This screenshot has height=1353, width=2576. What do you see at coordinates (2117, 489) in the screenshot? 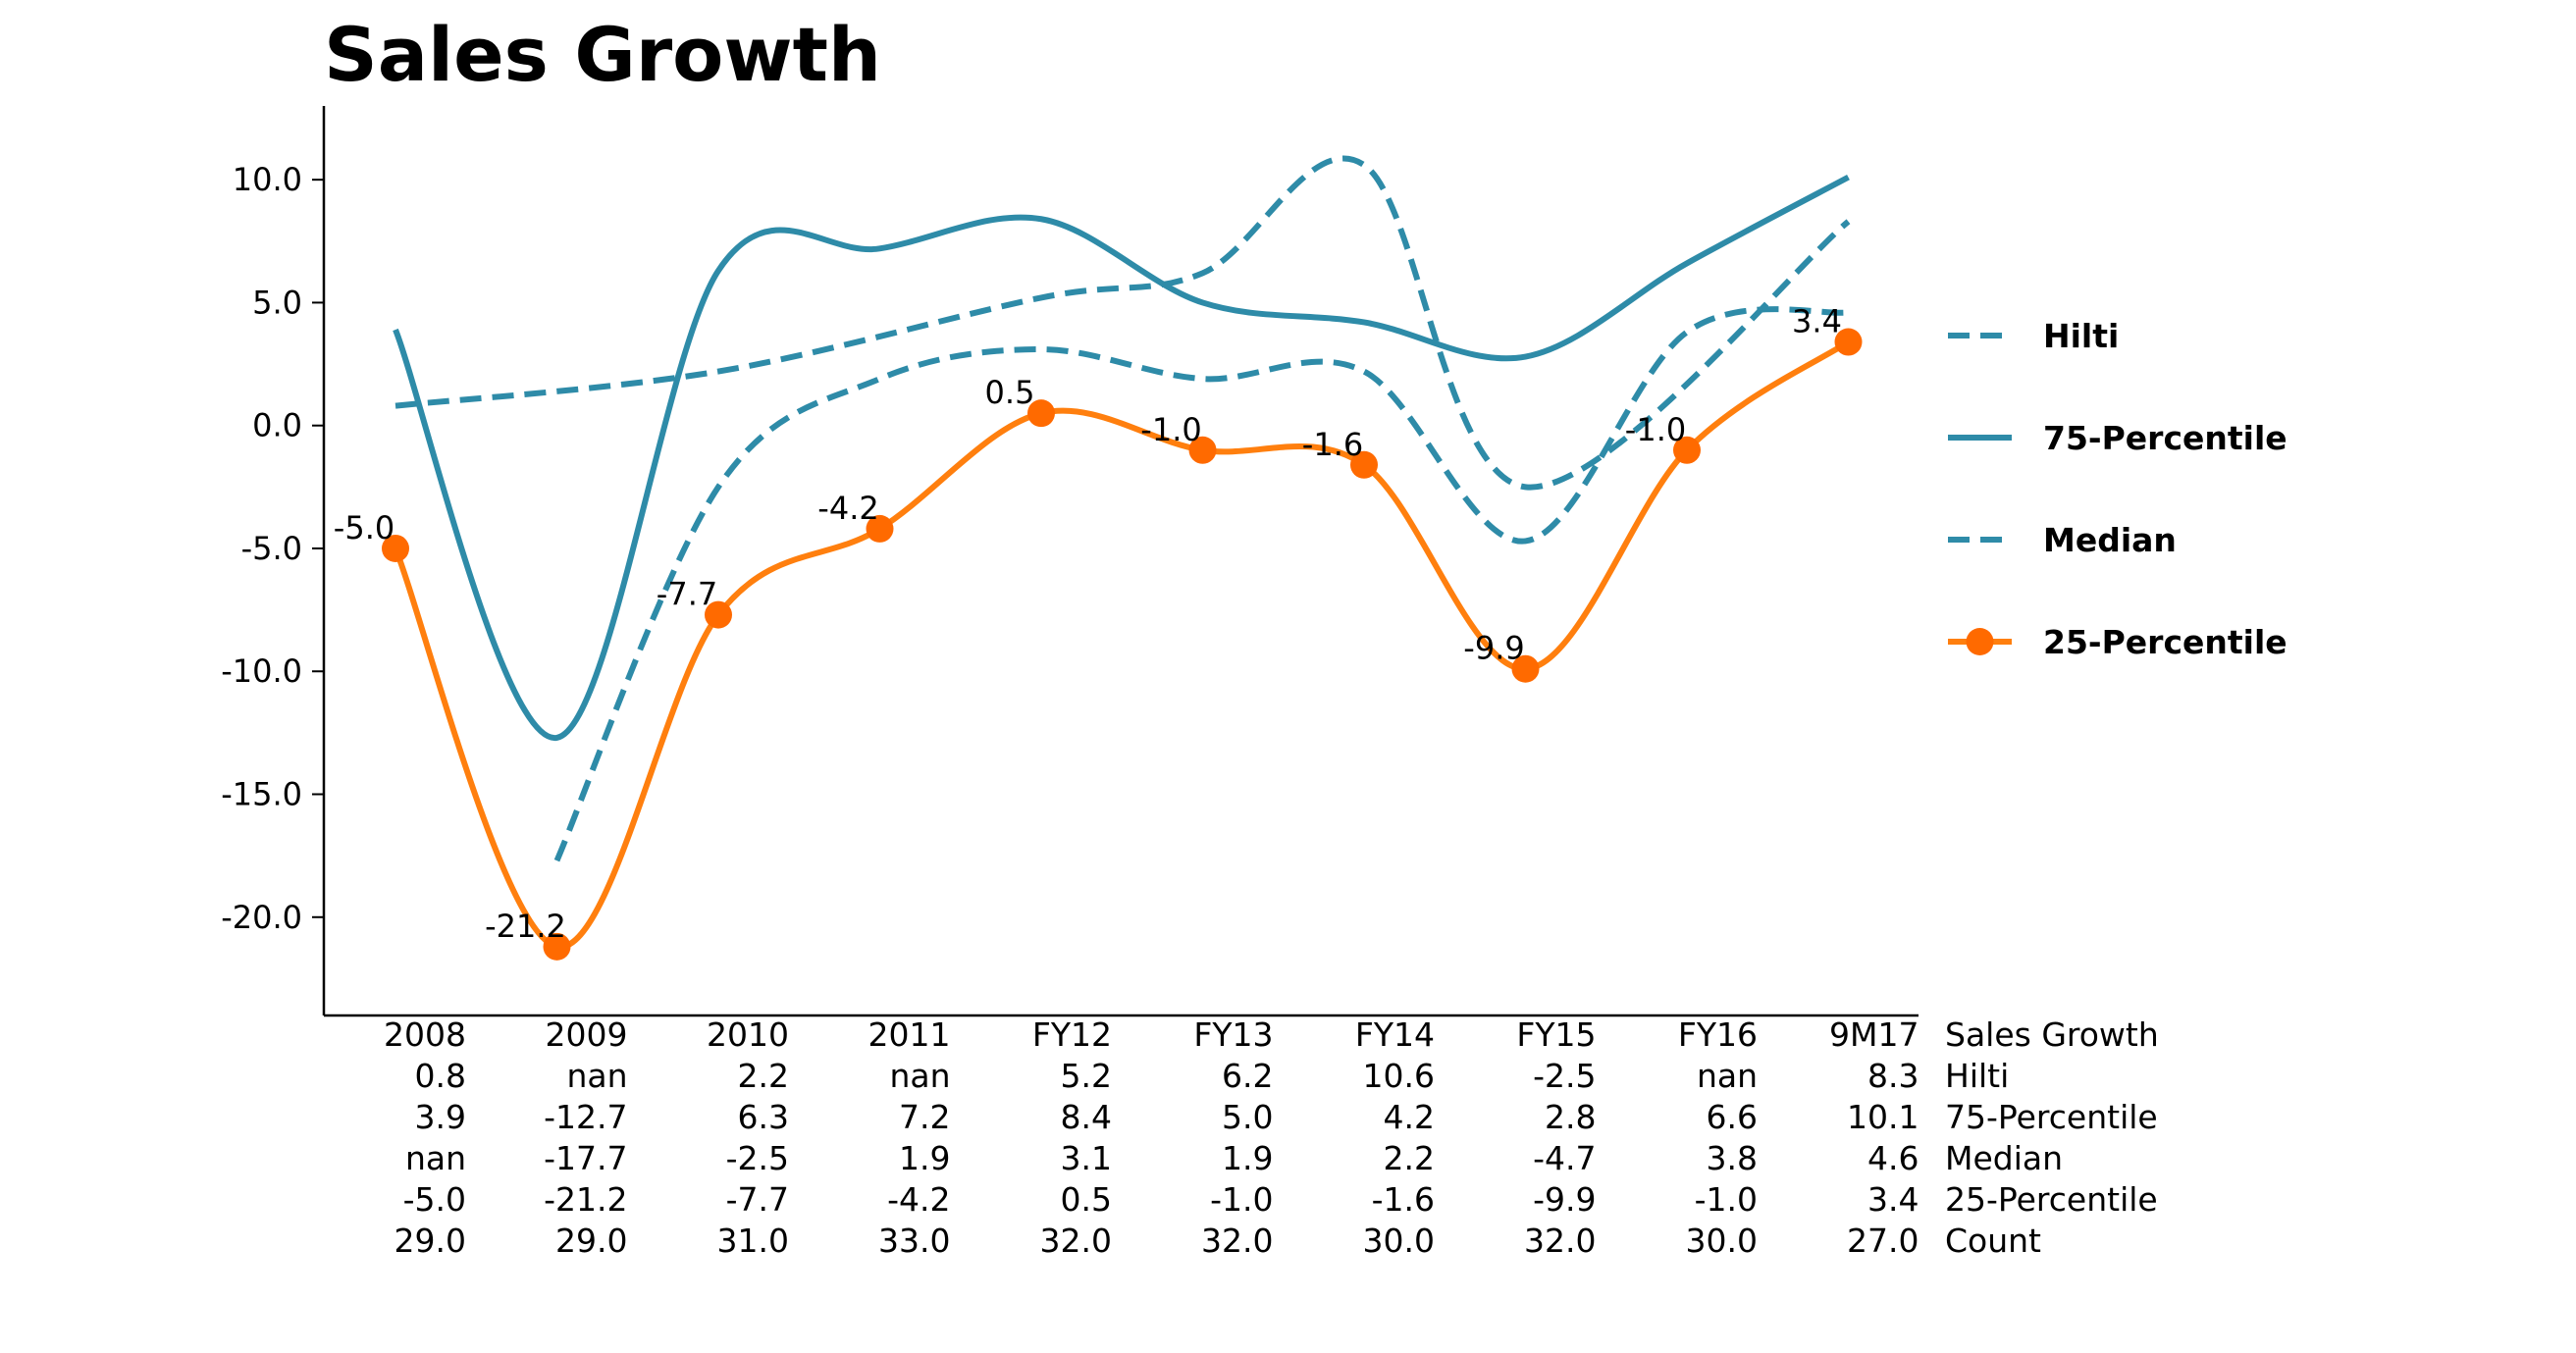
I see `legend: Hilti 75-Percentile Median 25-Percentile` at bounding box center [2117, 489].